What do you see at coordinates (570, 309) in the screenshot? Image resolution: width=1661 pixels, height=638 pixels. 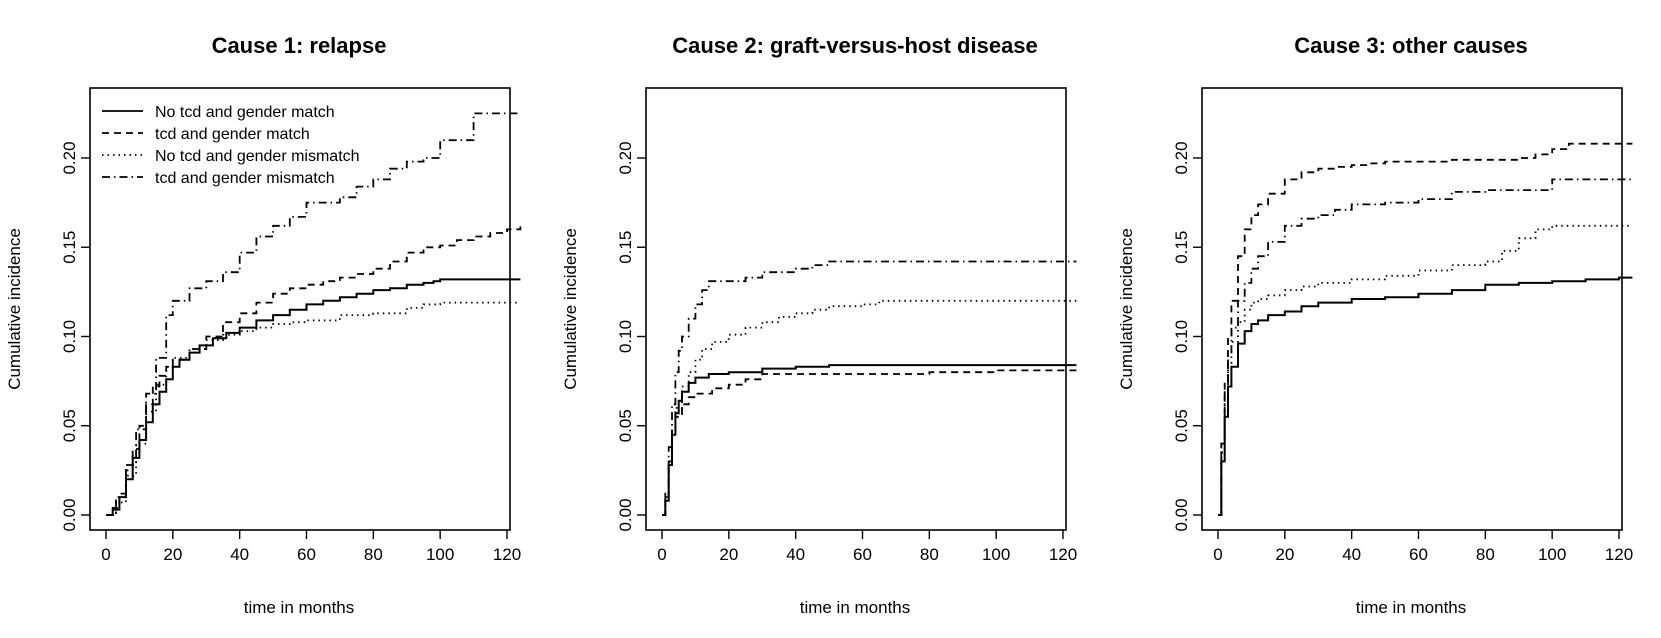 I see `panel-2-ylabel: Cumulative incidence` at bounding box center [570, 309].